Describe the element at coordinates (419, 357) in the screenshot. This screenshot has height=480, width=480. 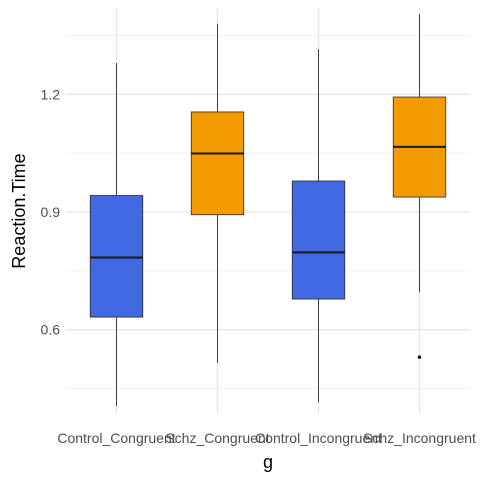
I see `outlier-point` at that location.